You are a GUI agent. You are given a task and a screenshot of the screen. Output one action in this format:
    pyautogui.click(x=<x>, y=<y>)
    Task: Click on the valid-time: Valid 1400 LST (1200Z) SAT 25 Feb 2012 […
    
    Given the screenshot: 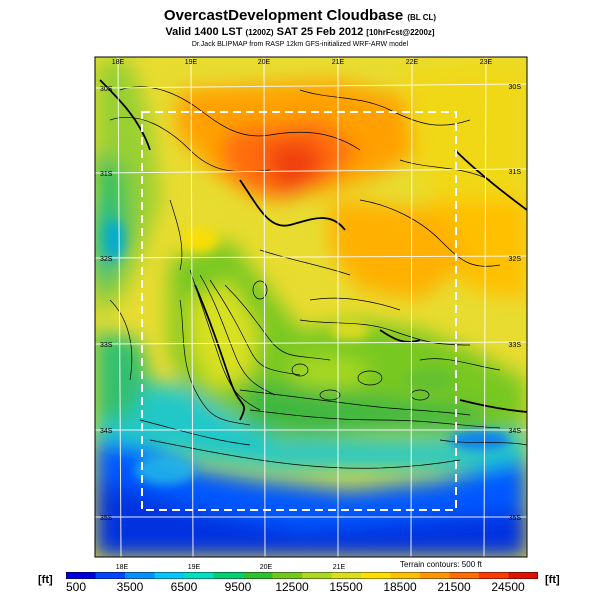 What is the action you would take?
    pyautogui.click(x=300, y=32)
    